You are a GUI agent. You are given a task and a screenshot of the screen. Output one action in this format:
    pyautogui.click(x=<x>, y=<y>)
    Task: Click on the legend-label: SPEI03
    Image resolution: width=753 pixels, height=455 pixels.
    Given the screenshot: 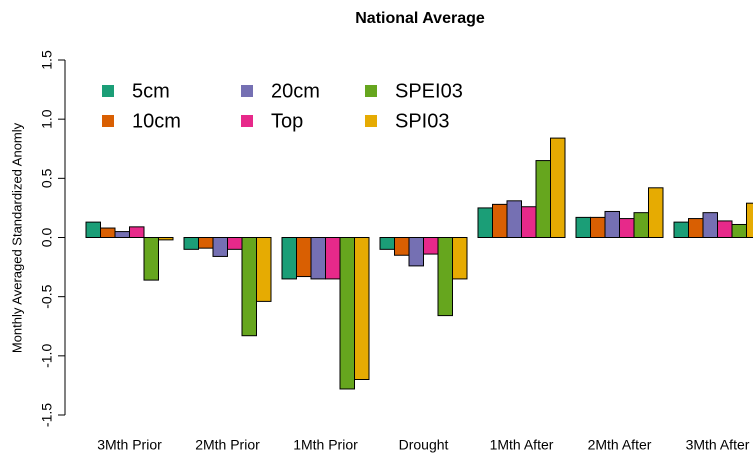 What is the action you would take?
    pyautogui.click(x=429, y=91)
    